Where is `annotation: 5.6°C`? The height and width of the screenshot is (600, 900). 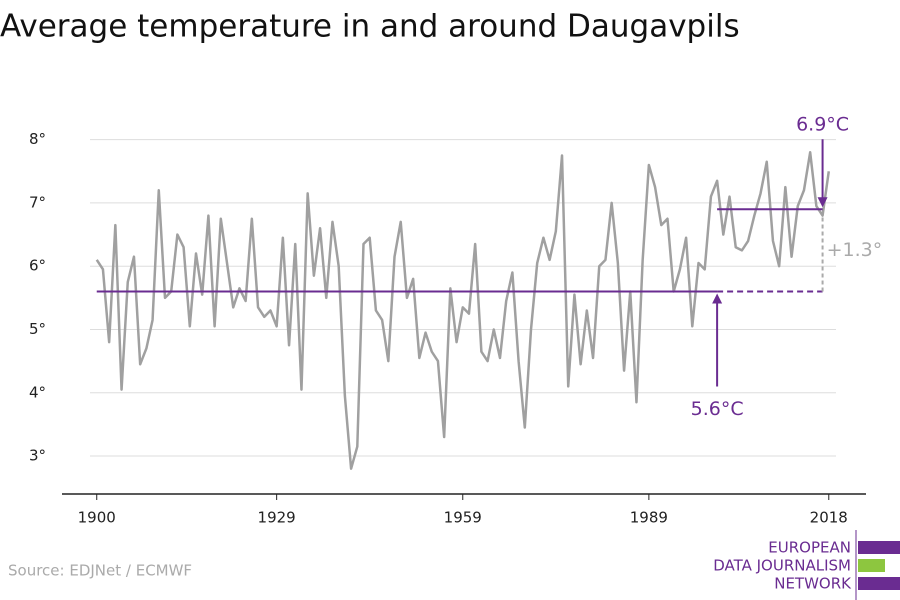 annotation: 5.6°C is located at coordinates (717, 409).